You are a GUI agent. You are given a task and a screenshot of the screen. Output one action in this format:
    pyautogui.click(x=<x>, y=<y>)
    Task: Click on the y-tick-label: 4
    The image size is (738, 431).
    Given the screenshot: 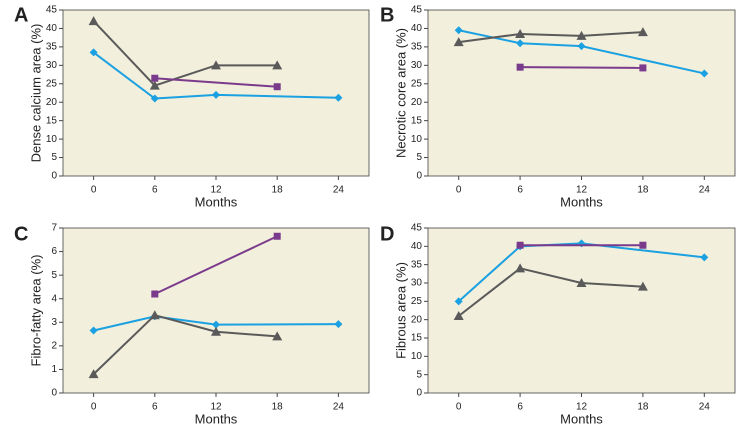 What is the action you would take?
    pyautogui.click(x=54, y=298)
    